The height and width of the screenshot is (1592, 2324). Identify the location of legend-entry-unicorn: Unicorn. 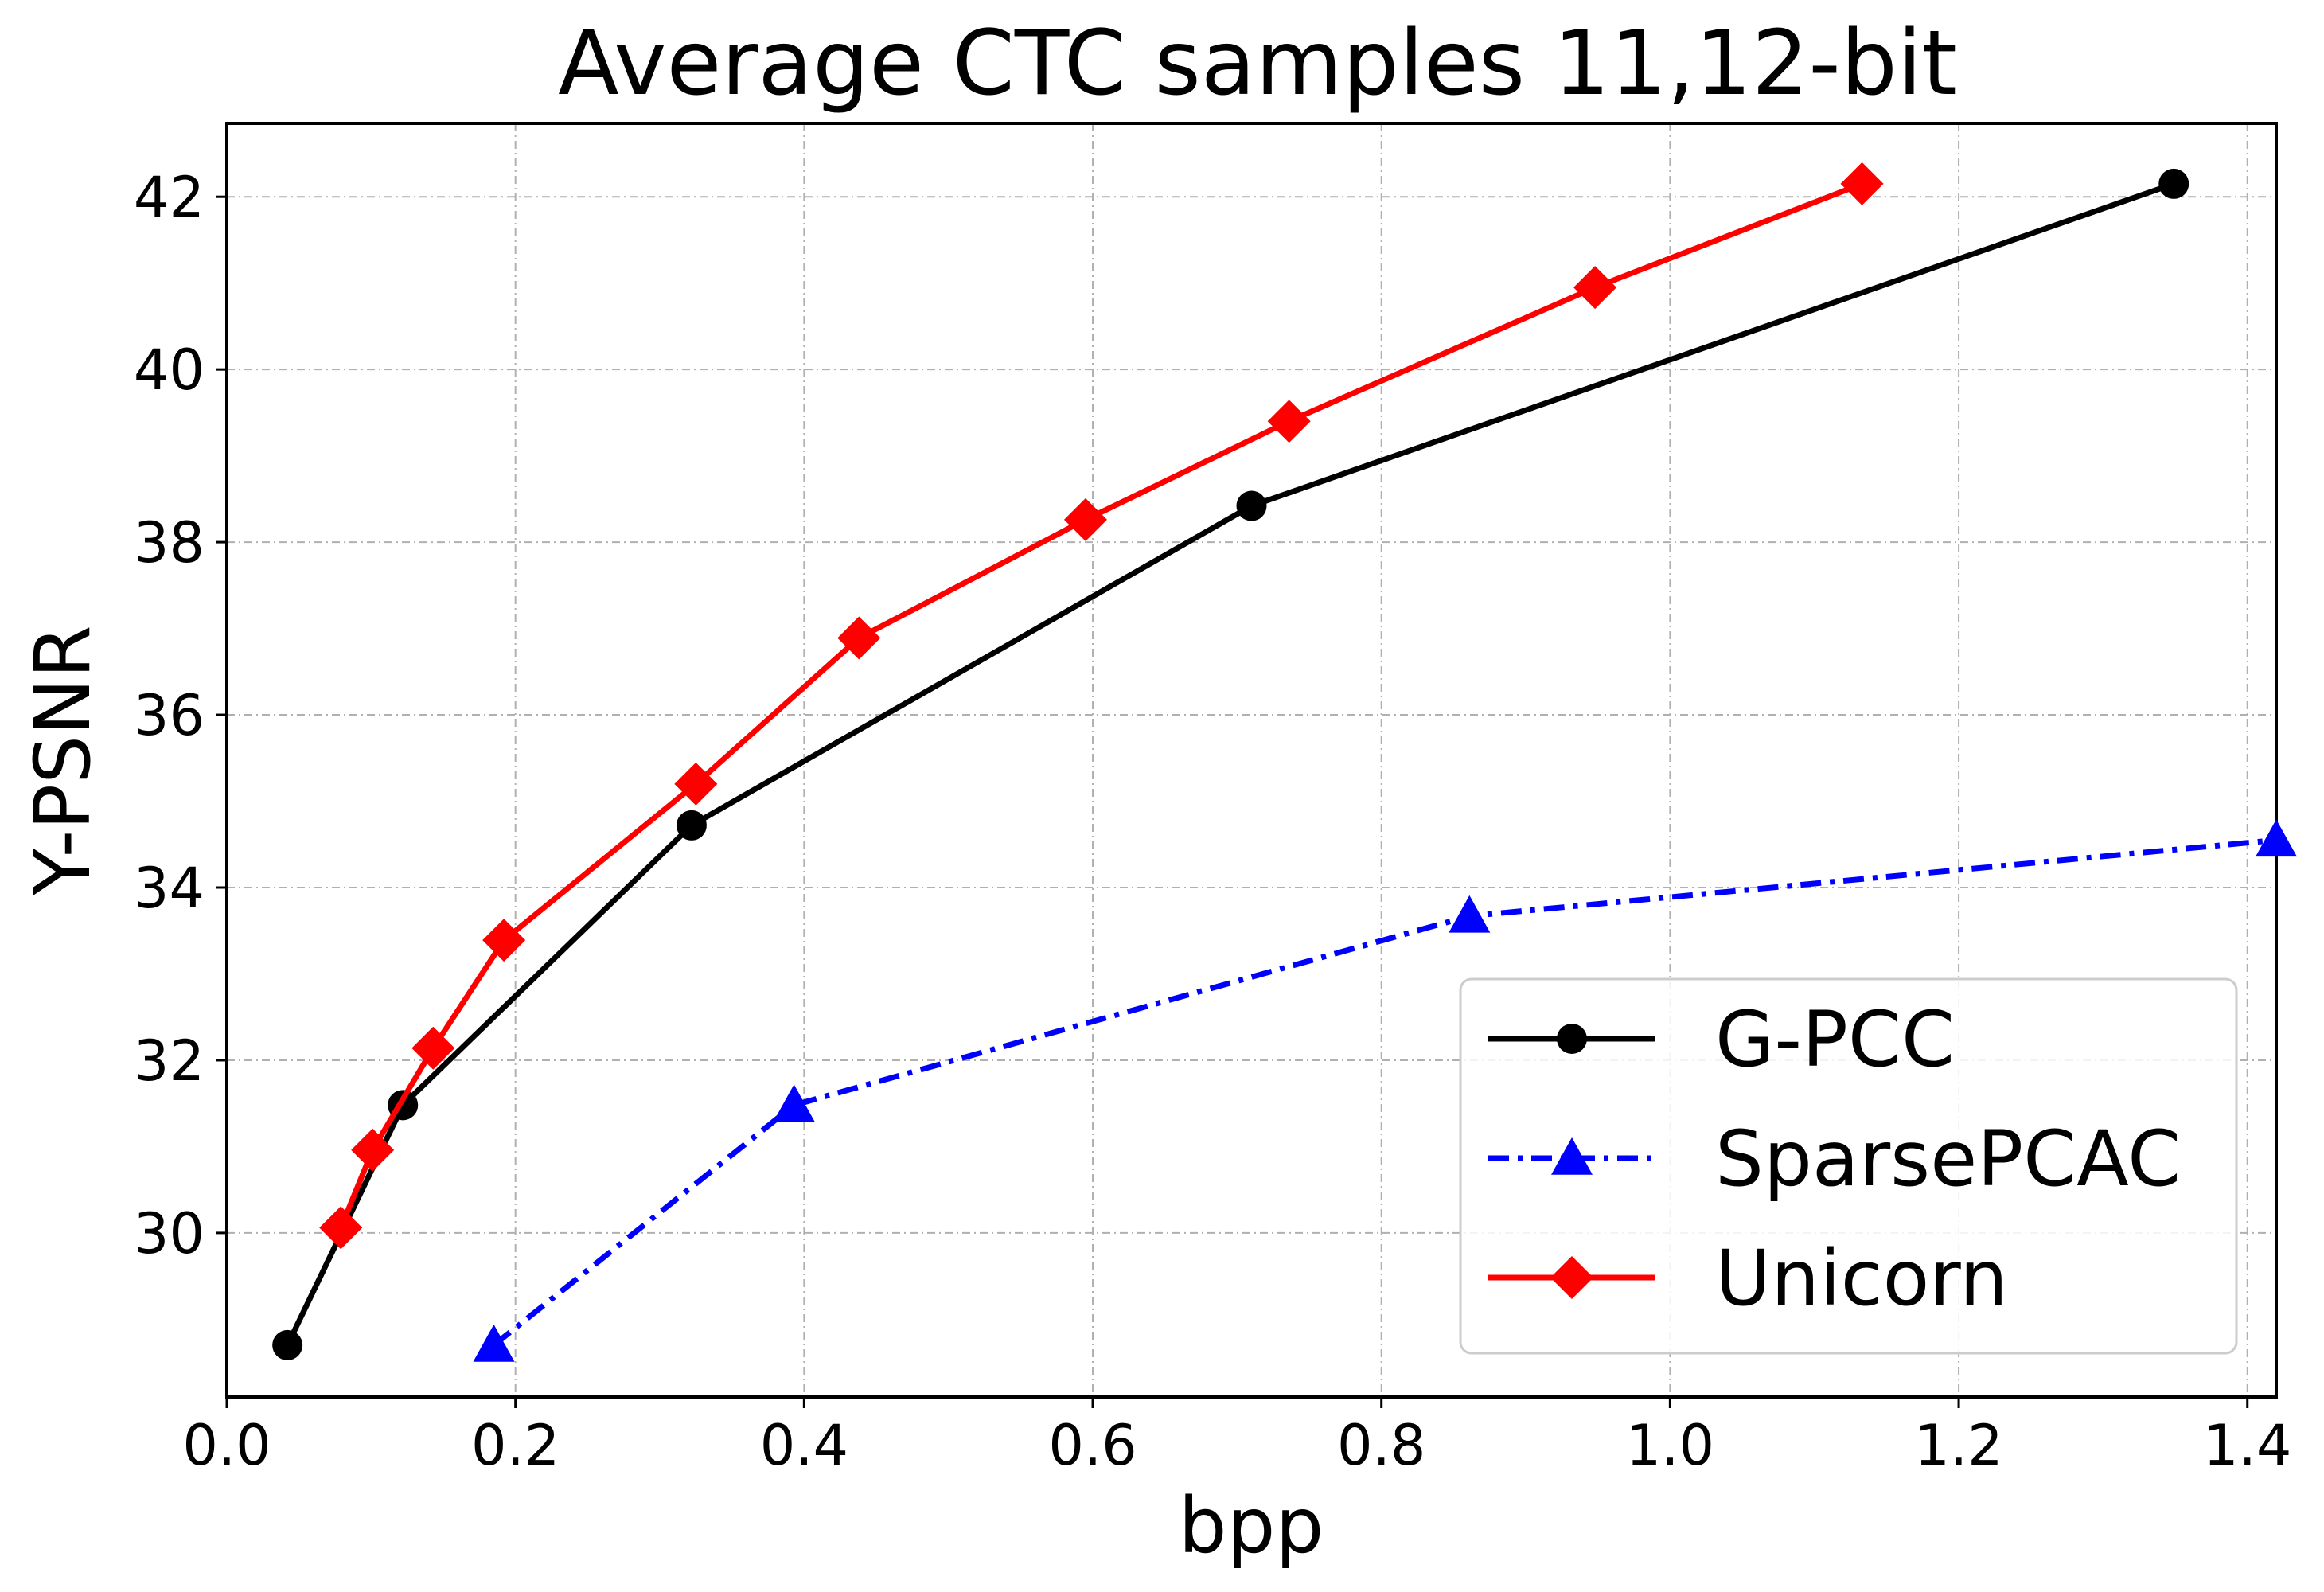
(1748, 1278).